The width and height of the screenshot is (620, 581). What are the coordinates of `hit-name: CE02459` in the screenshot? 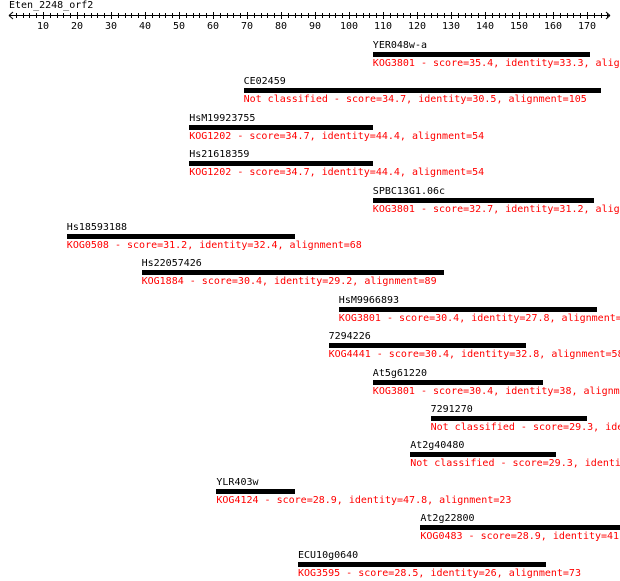 It's located at (264, 82).